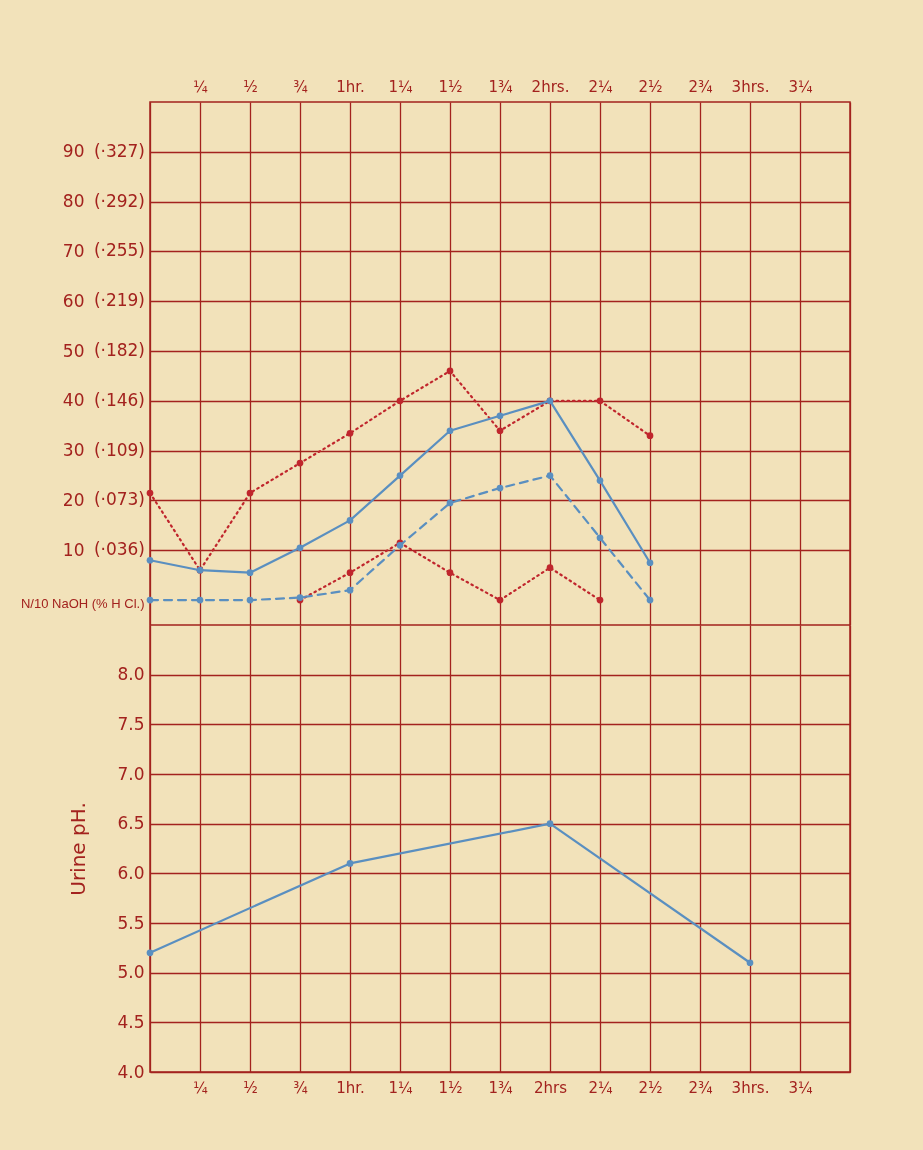  I want to click on y-axis-title: Urine pH., so click(77, 849).